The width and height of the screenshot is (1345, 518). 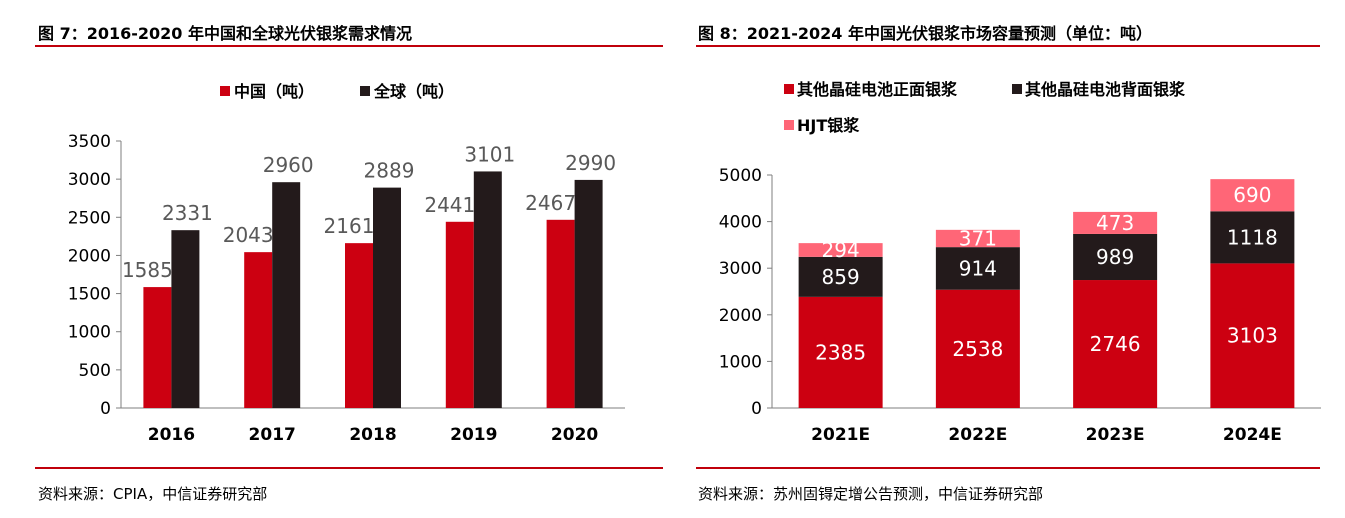 I want to click on x-tick-label: 2017, so click(x=272, y=435).